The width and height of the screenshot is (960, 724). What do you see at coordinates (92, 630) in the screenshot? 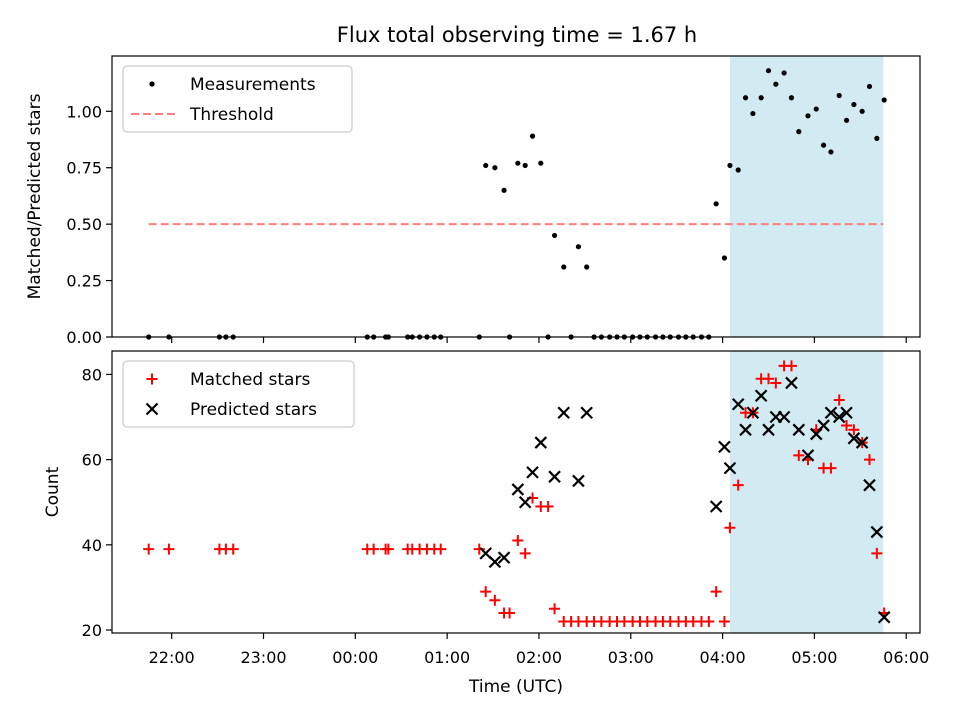
I see `y-tick-label: 20` at bounding box center [92, 630].